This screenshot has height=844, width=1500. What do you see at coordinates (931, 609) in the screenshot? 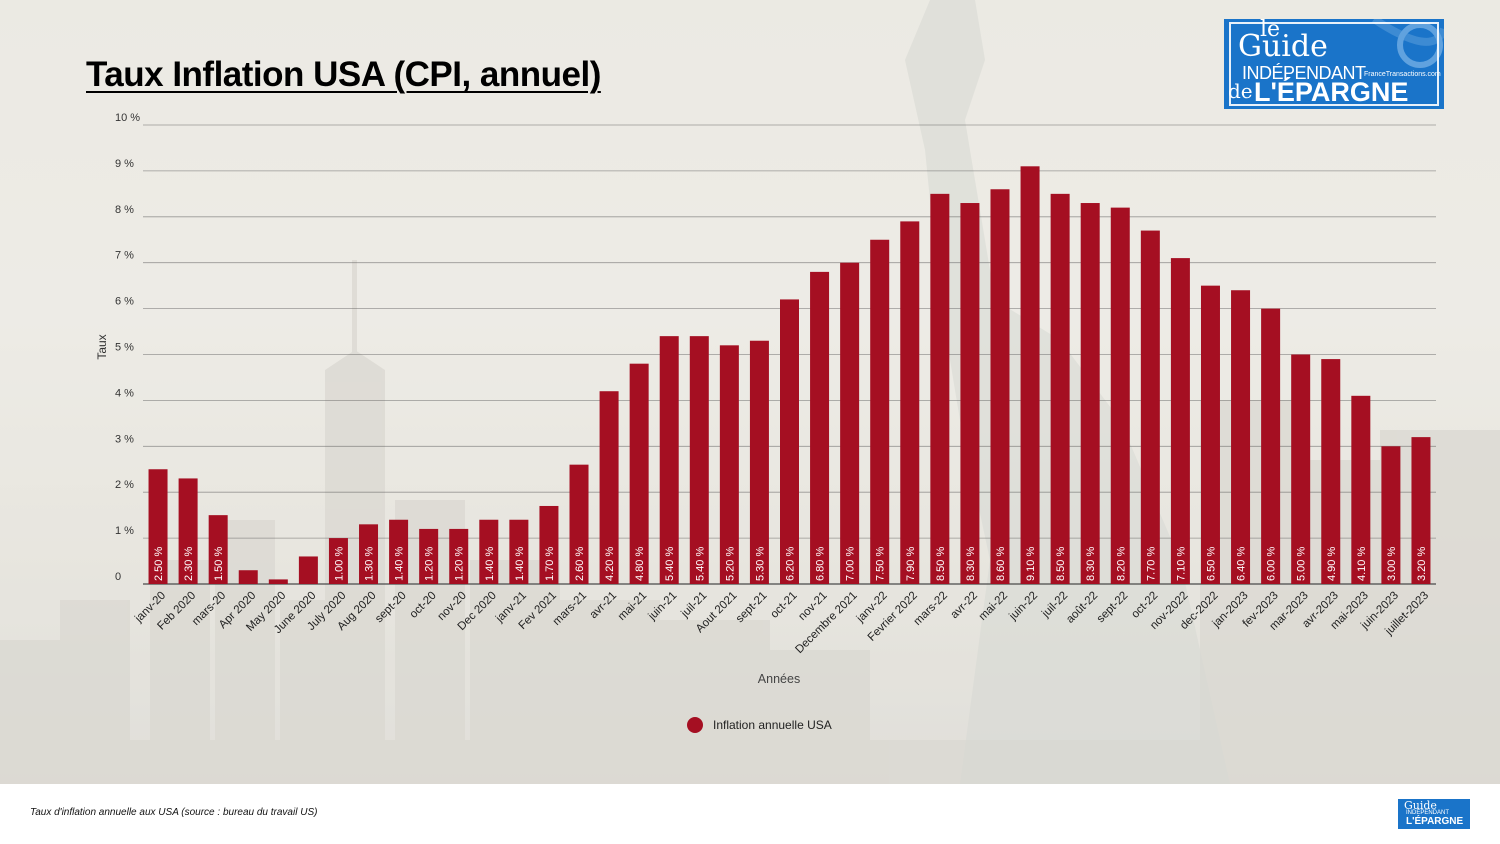
I see `x-tick-label: mars-22` at bounding box center [931, 609].